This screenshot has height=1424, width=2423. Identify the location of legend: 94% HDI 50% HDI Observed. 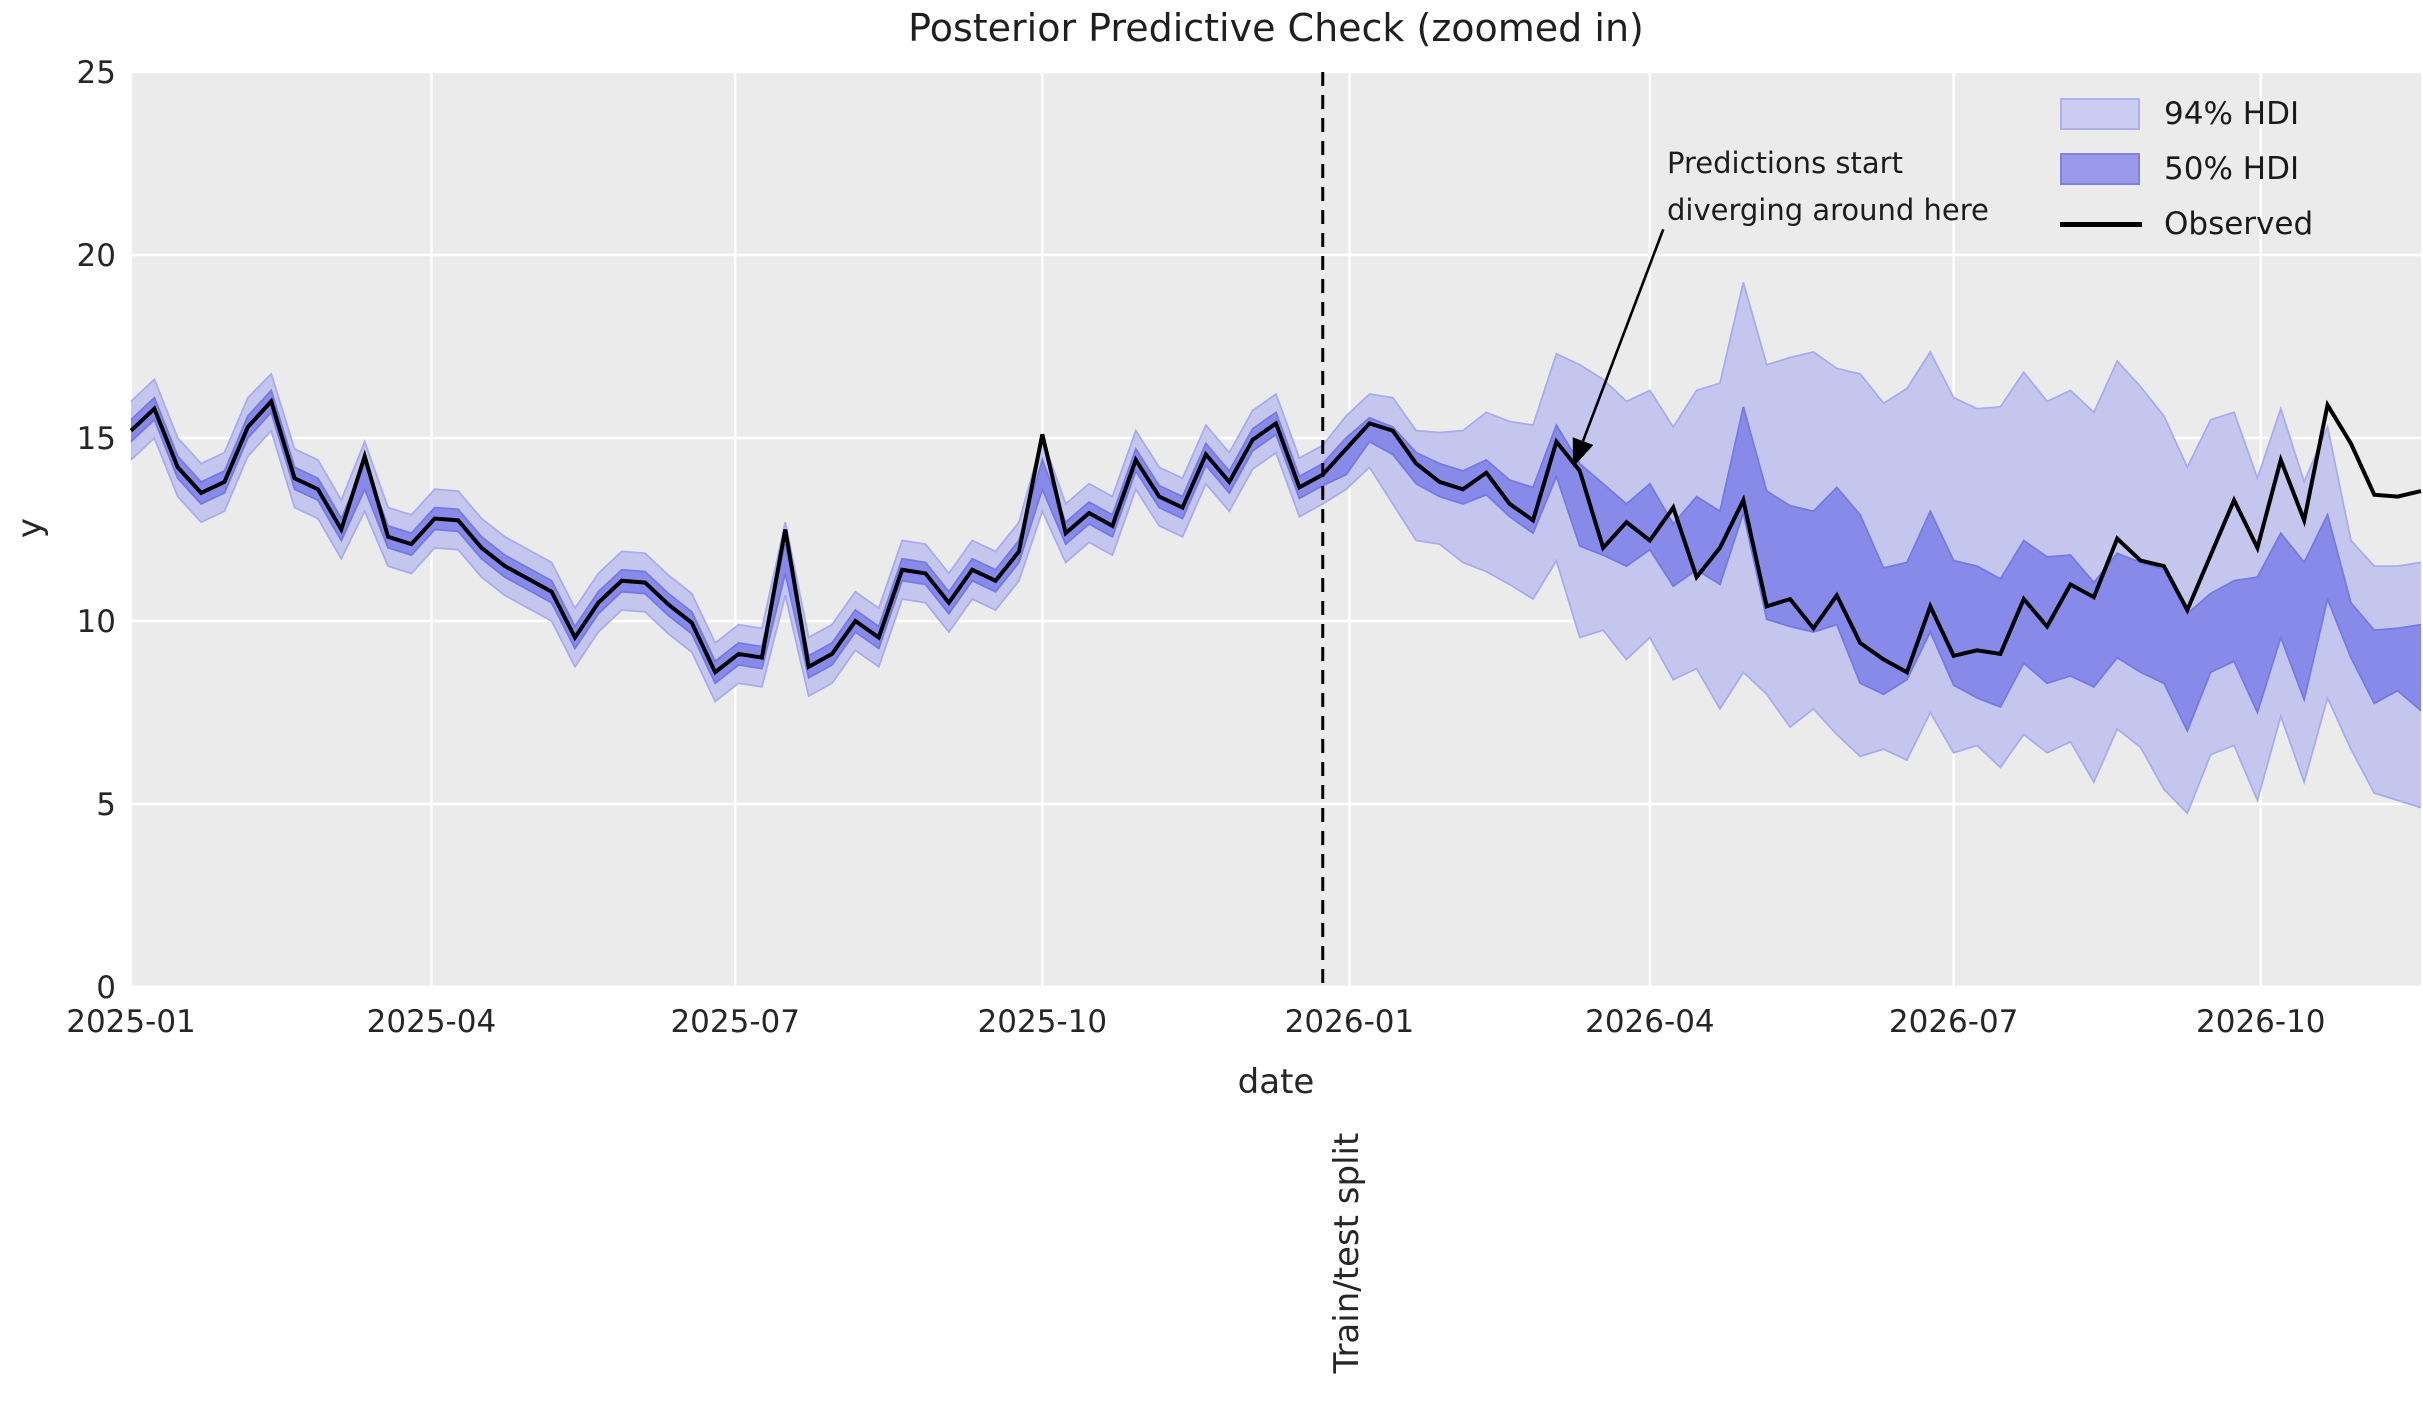
(2186, 178).